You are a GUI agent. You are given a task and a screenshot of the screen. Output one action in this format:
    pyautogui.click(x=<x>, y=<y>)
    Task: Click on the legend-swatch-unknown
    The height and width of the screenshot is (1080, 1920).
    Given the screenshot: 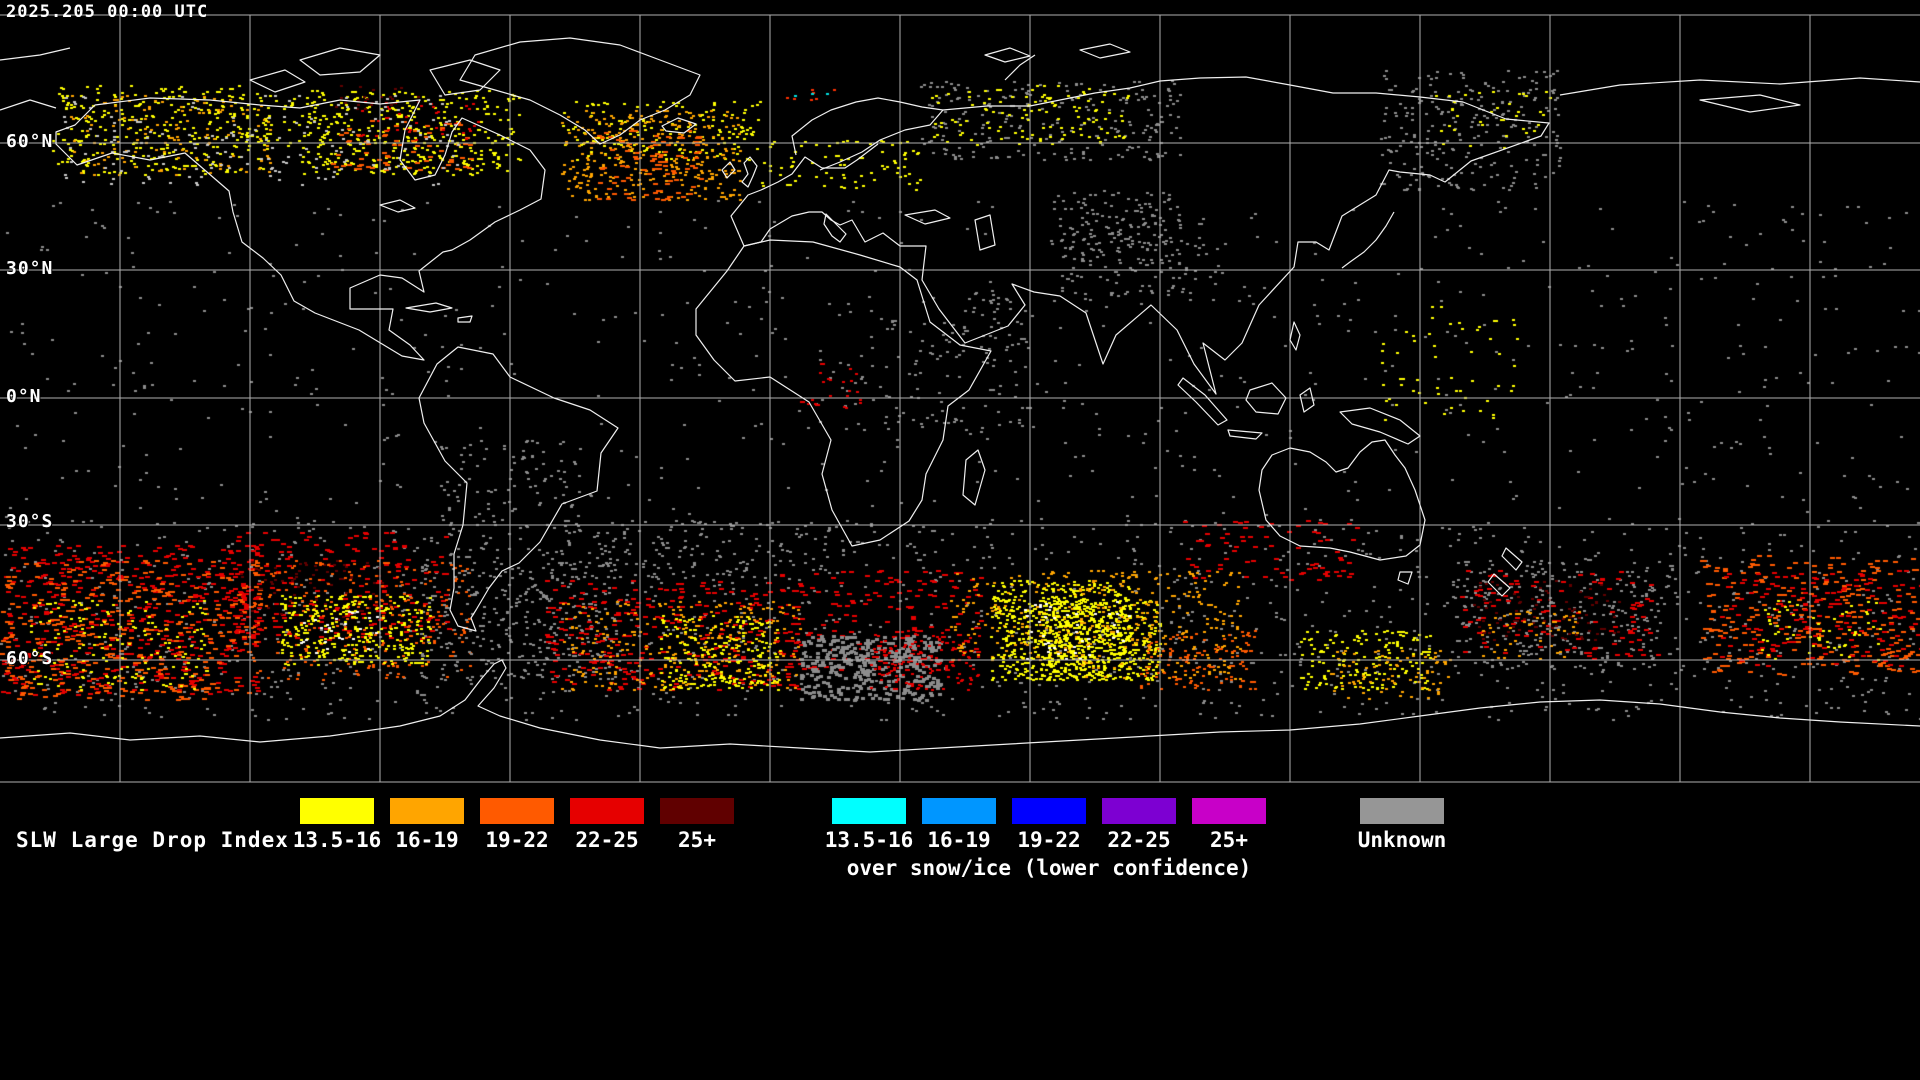 What is the action you would take?
    pyautogui.click(x=1402, y=811)
    